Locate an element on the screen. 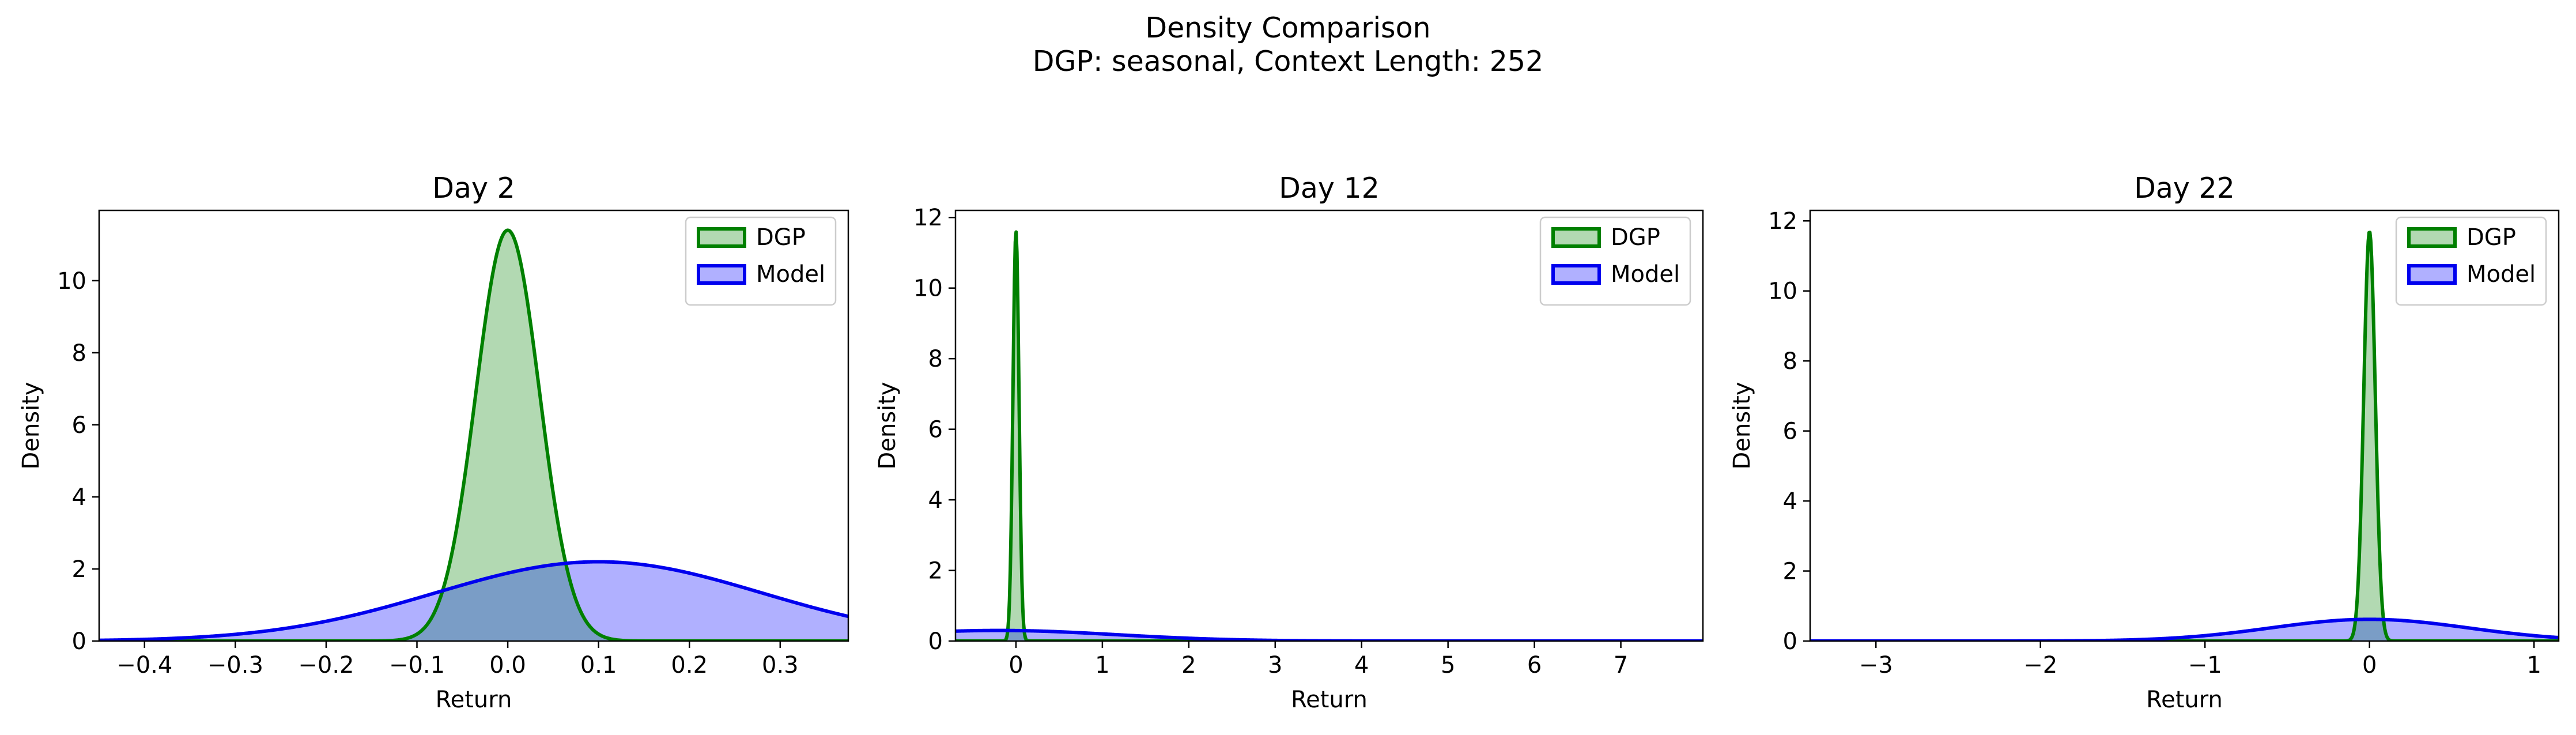 The height and width of the screenshot is (735, 2576). x-tick-label: −3 is located at coordinates (1876, 665).